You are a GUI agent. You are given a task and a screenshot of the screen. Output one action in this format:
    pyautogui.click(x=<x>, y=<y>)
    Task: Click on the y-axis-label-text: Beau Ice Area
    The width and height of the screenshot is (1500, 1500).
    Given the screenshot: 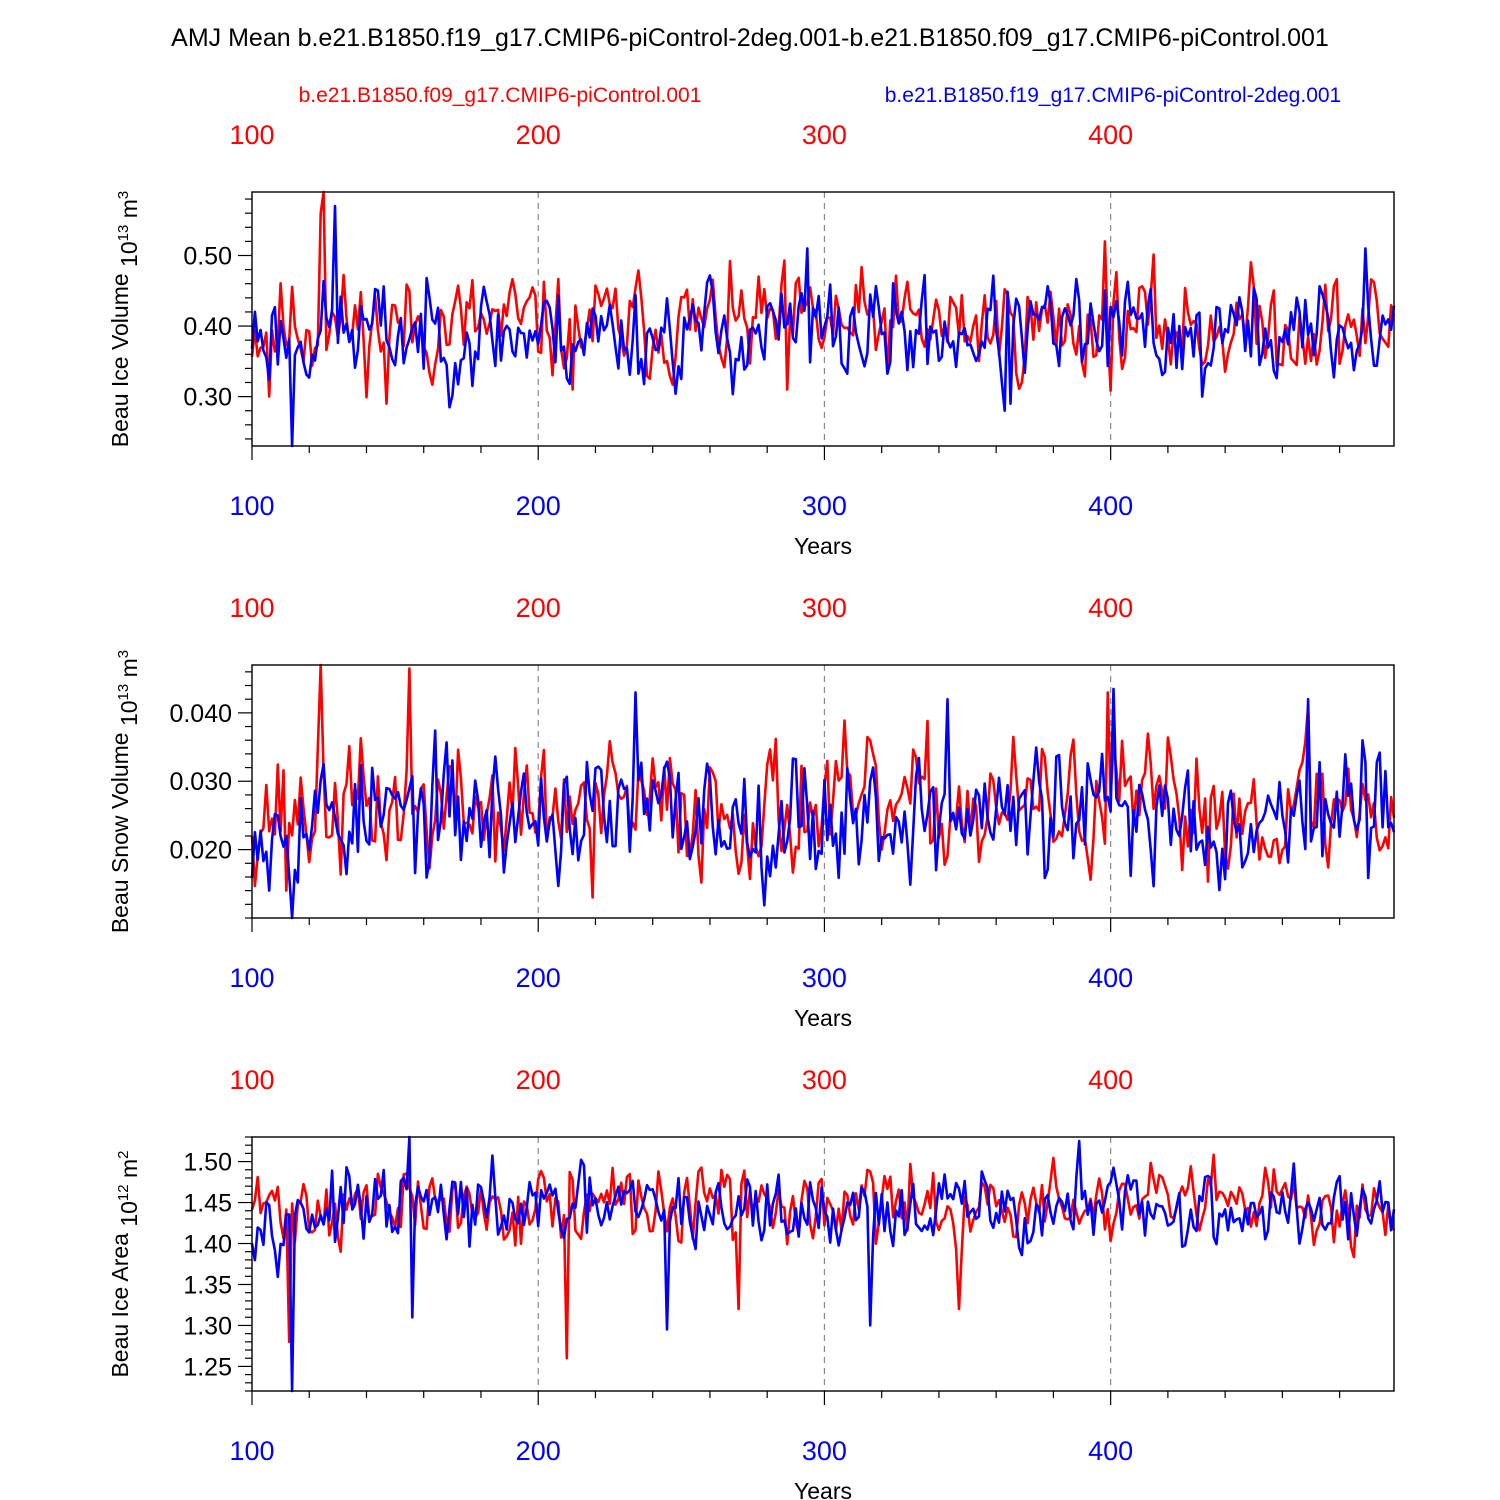 What is the action you would take?
    pyautogui.click(x=120, y=1302)
    